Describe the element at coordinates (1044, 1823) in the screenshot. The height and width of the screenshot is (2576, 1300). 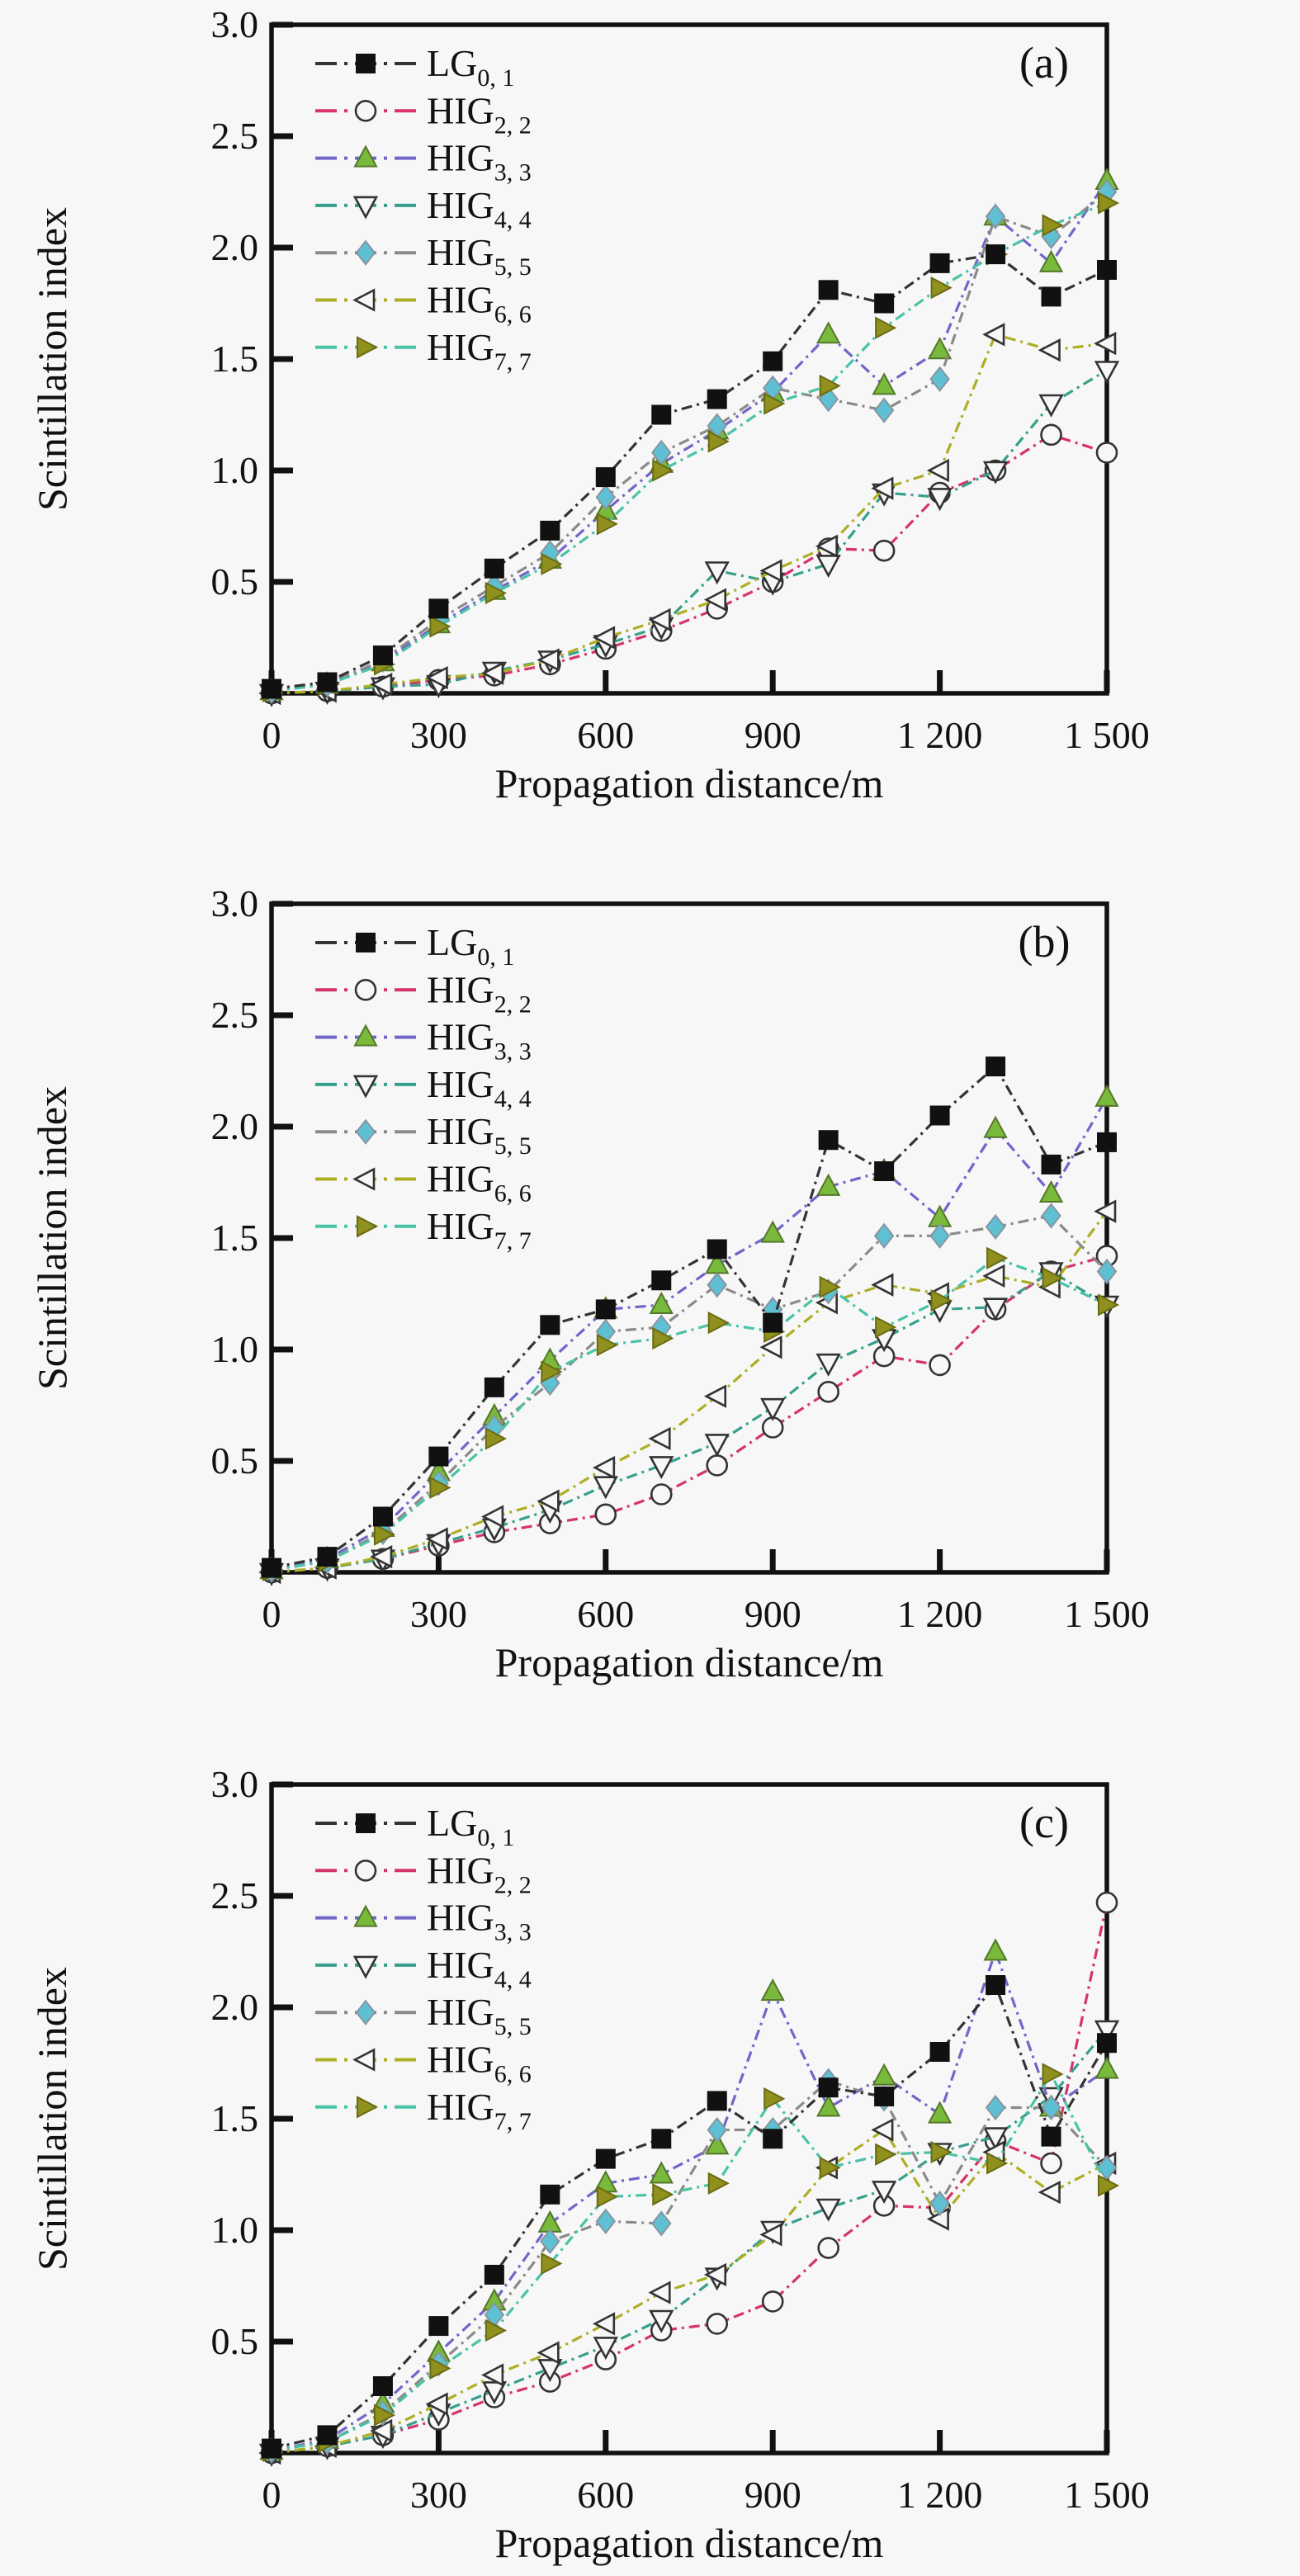
I see `panel-label: (c)` at that location.